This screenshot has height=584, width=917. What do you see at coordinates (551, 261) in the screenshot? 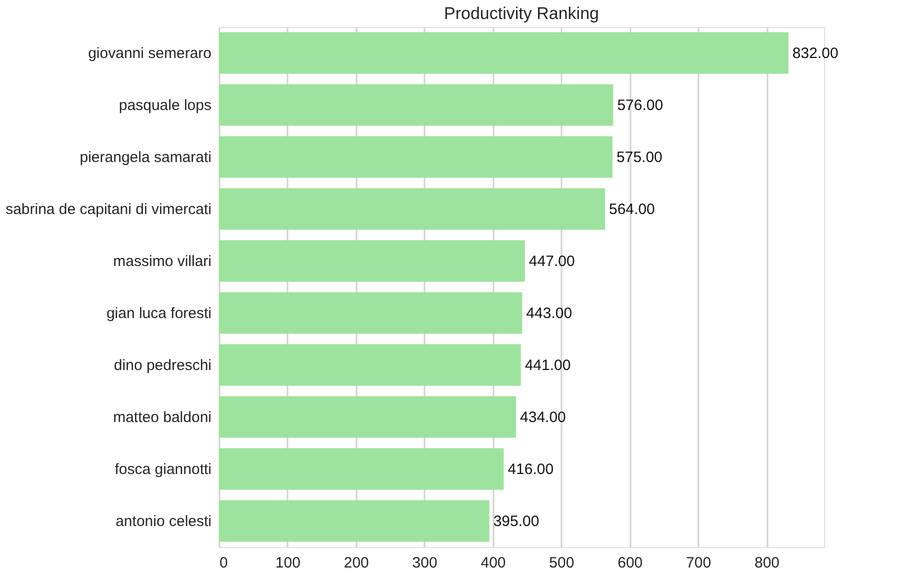
I see `data-label: 447.00` at bounding box center [551, 261].